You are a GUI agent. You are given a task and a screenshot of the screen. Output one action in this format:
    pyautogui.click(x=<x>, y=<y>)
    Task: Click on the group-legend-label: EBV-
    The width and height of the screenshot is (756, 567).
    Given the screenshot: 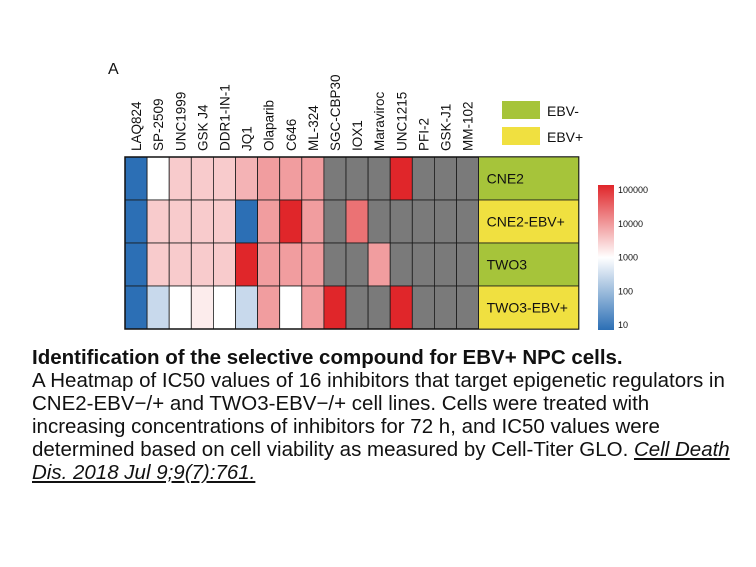 What is the action you would take?
    pyautogui.click(x=563, y=111)
    